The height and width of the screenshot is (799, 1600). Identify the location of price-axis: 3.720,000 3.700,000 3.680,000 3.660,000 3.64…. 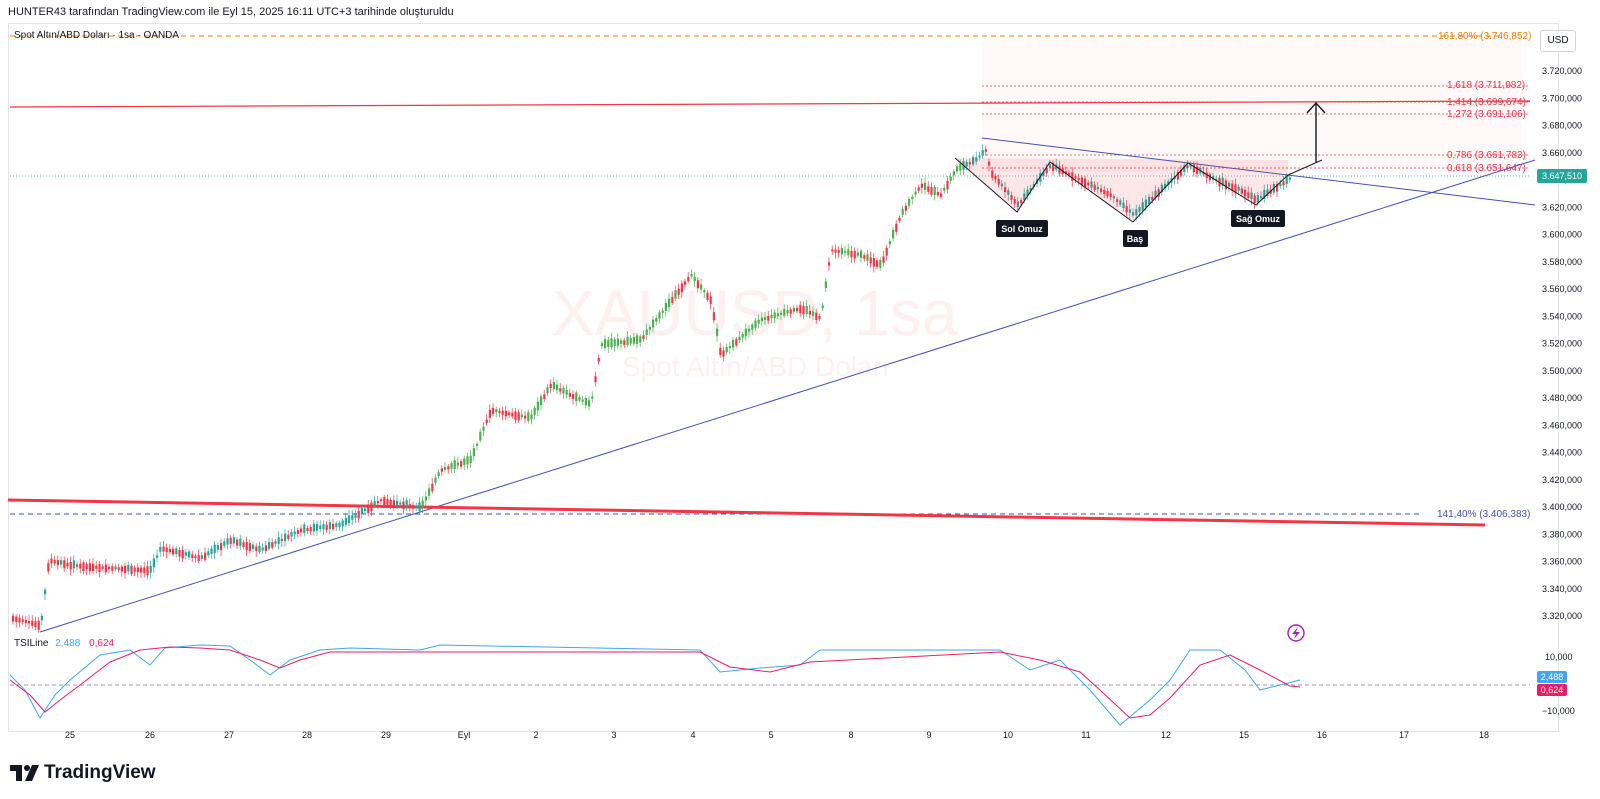
(1562, 343).